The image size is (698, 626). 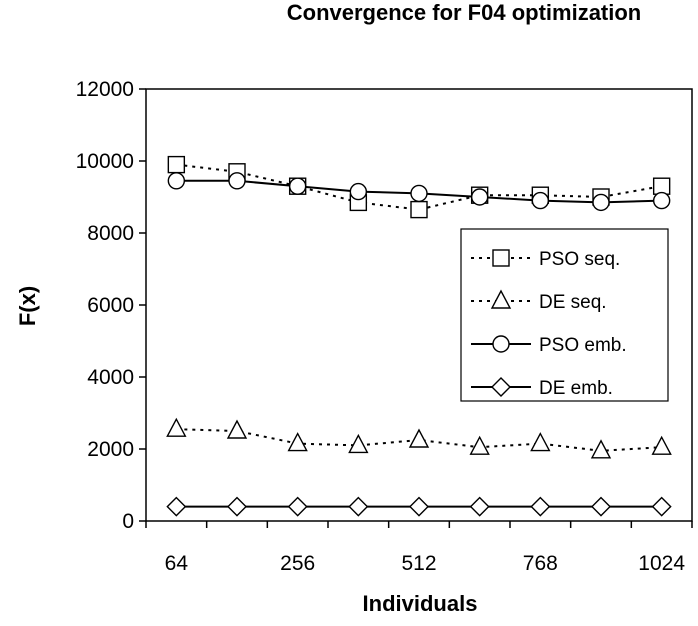 I want to click on series-pso-emb, so click(x=419, y=192).